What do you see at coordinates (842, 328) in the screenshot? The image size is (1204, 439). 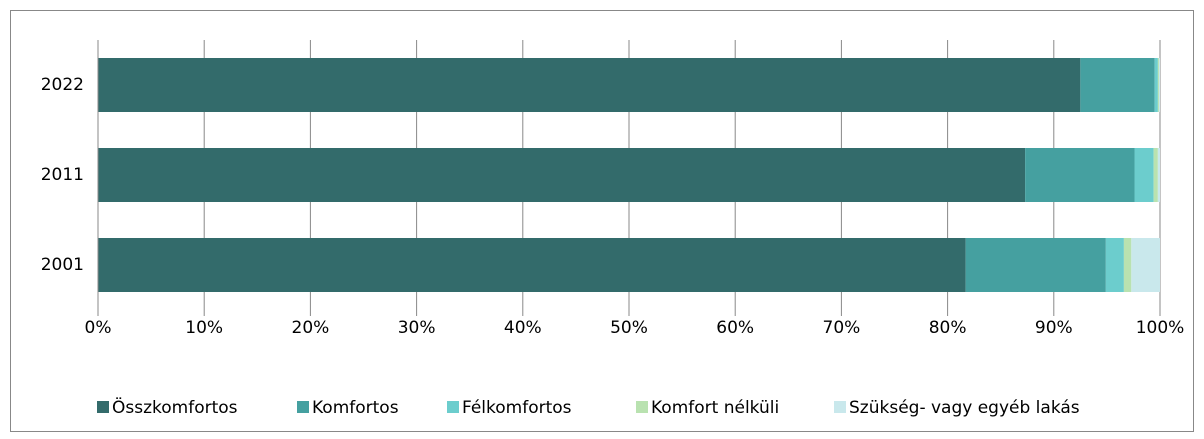 I see `x-tick-label: 70%` at bounding box center [842, 328].